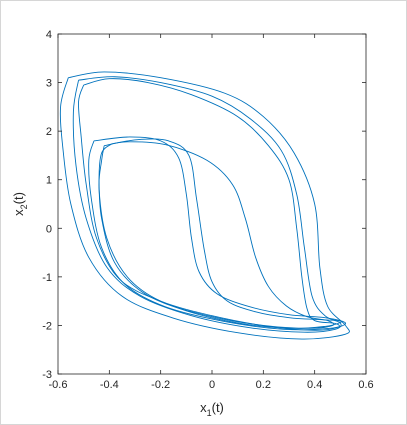  Describe the element at coordinates (49, 181) in the screenshot. I see `y-tick-label: 1` at that location.